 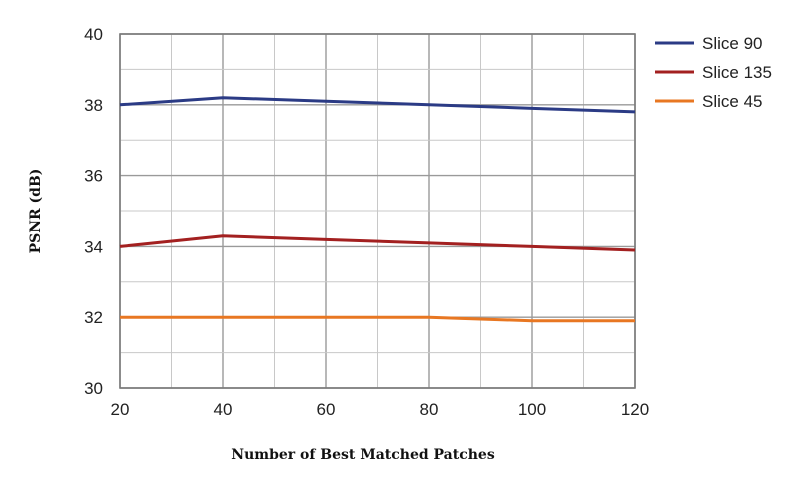 I want to click on x-tick-label: 120, so click(x=635, y=409).